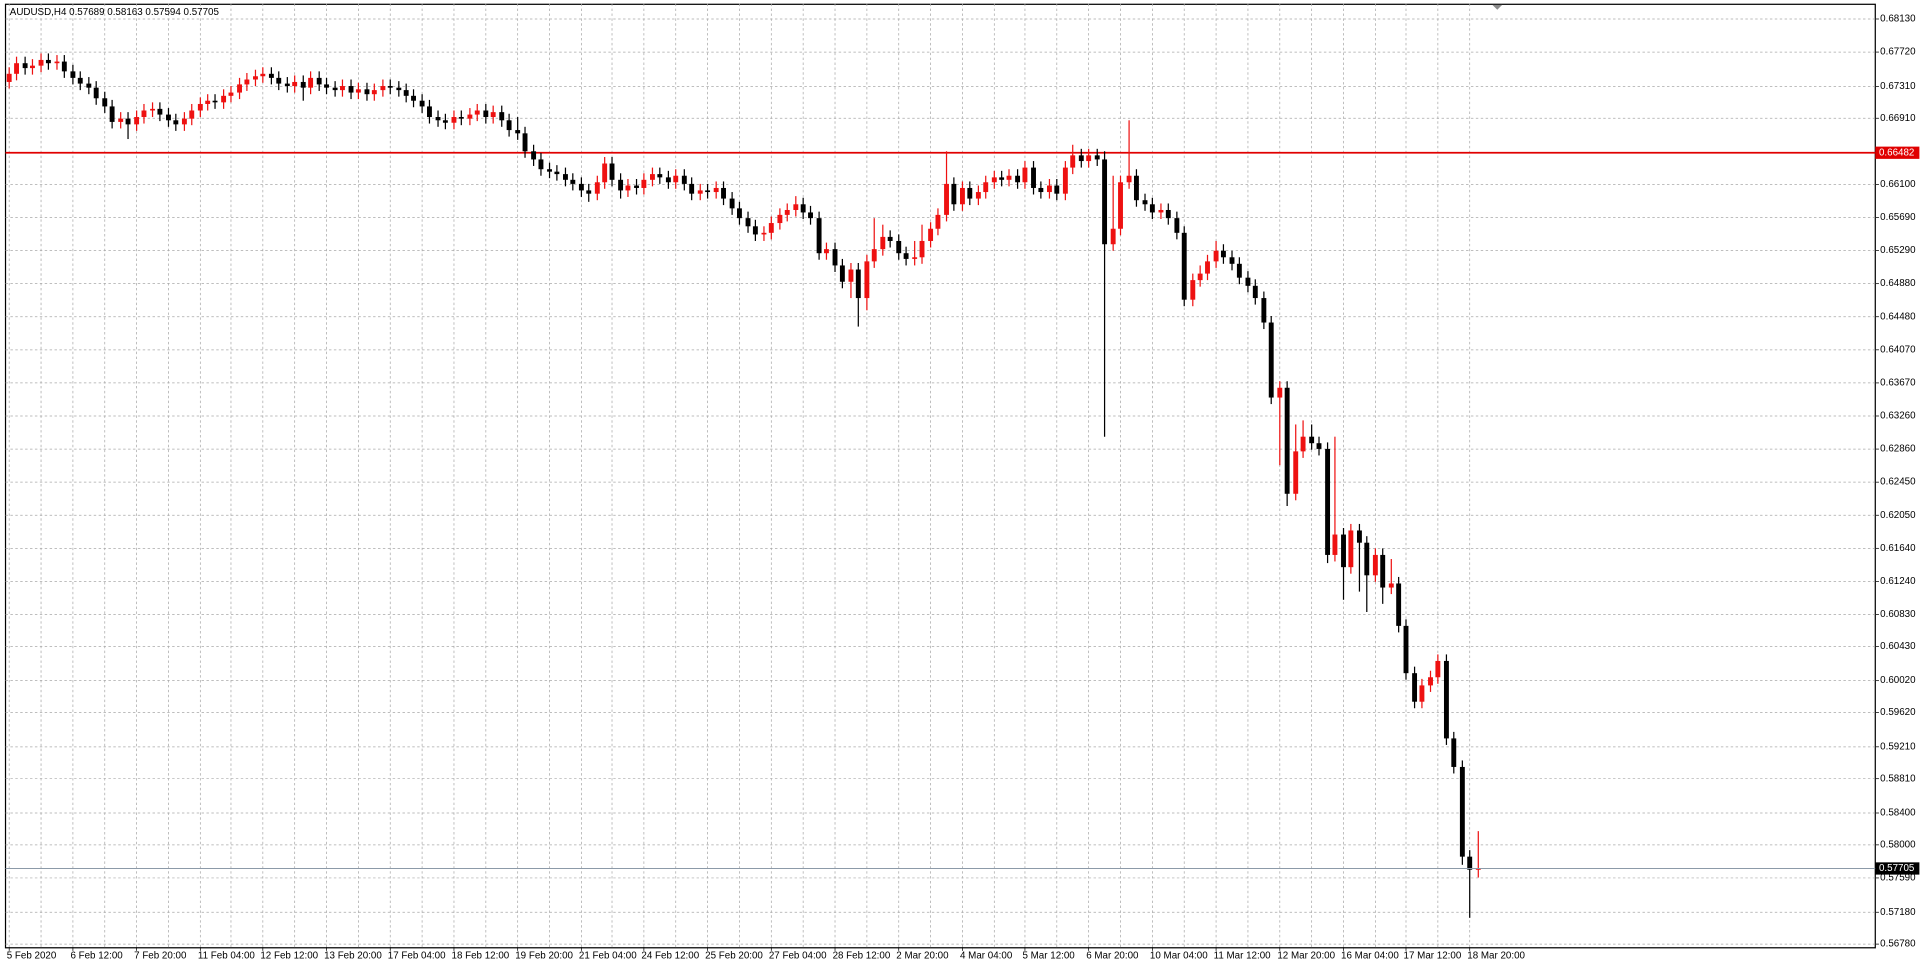  What do you see at coordinates (1898, 944) in the screenshot?
I see `y-tick-label: 0.56780` at bounding box center [1898, 944].